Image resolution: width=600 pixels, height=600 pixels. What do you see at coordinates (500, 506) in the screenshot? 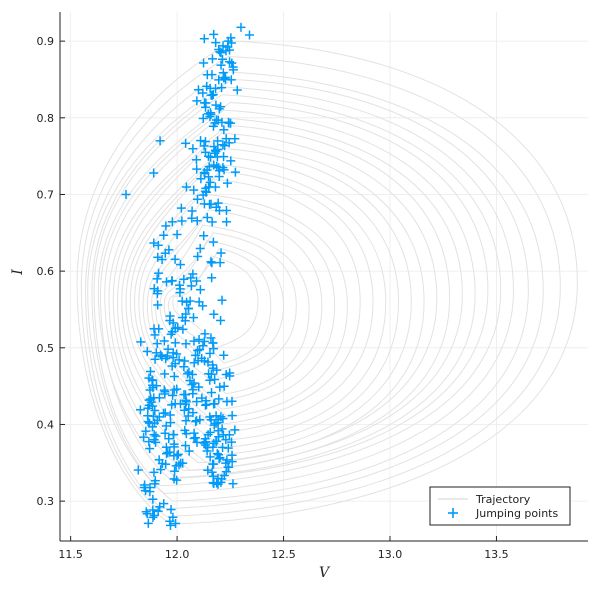
I see `legend-box` at bounding box center [500, 506].